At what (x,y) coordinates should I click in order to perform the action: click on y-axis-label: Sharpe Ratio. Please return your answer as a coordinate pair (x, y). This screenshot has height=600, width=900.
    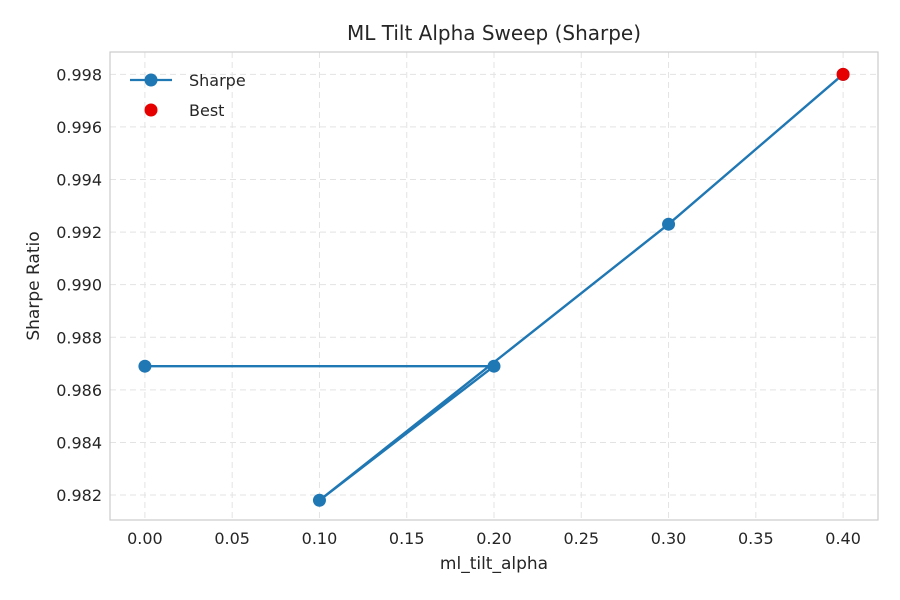
    Looking at the image, I should click on (34, 285).